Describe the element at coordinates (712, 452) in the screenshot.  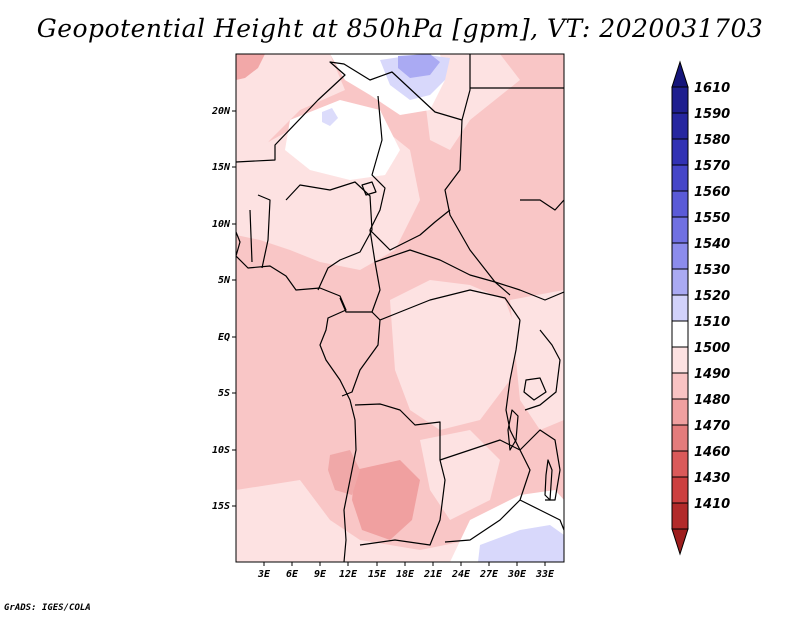
I see `colorbar-label: 1460` at that location.